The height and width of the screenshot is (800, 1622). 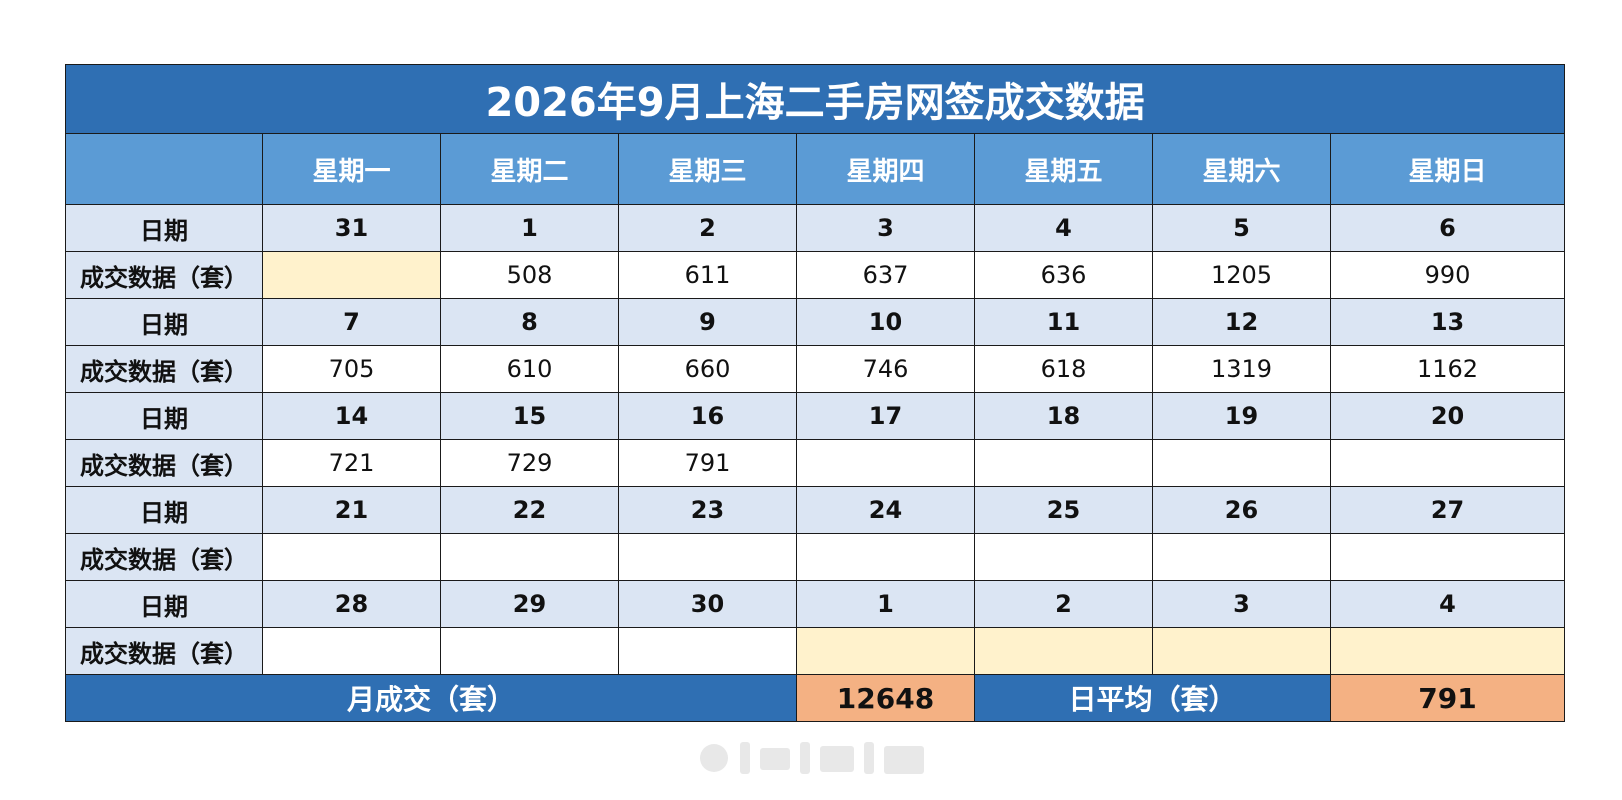 What do you see at coordinates (529, 416) in the screenshot?
I see `date-cell-tue: 15` at bounding box center [529, 416].